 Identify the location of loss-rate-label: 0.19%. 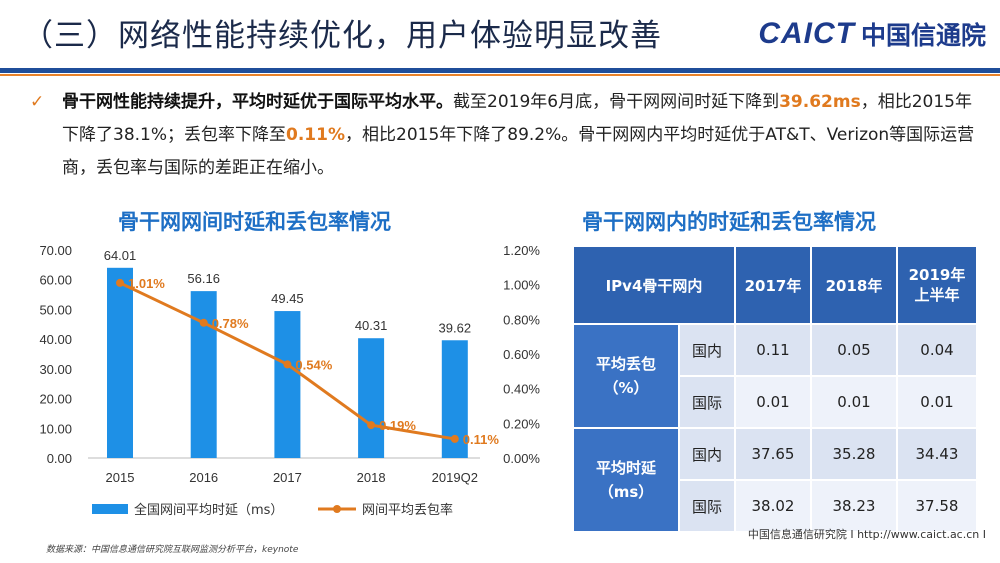
(397, 425).